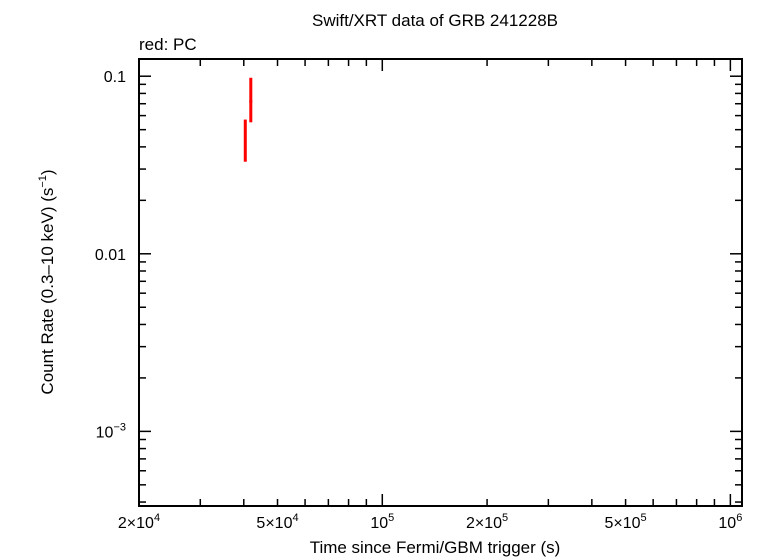 This screenshot has width=763, height=558. I want to click on x-tick-label: 10⁶, so click(730, 522).